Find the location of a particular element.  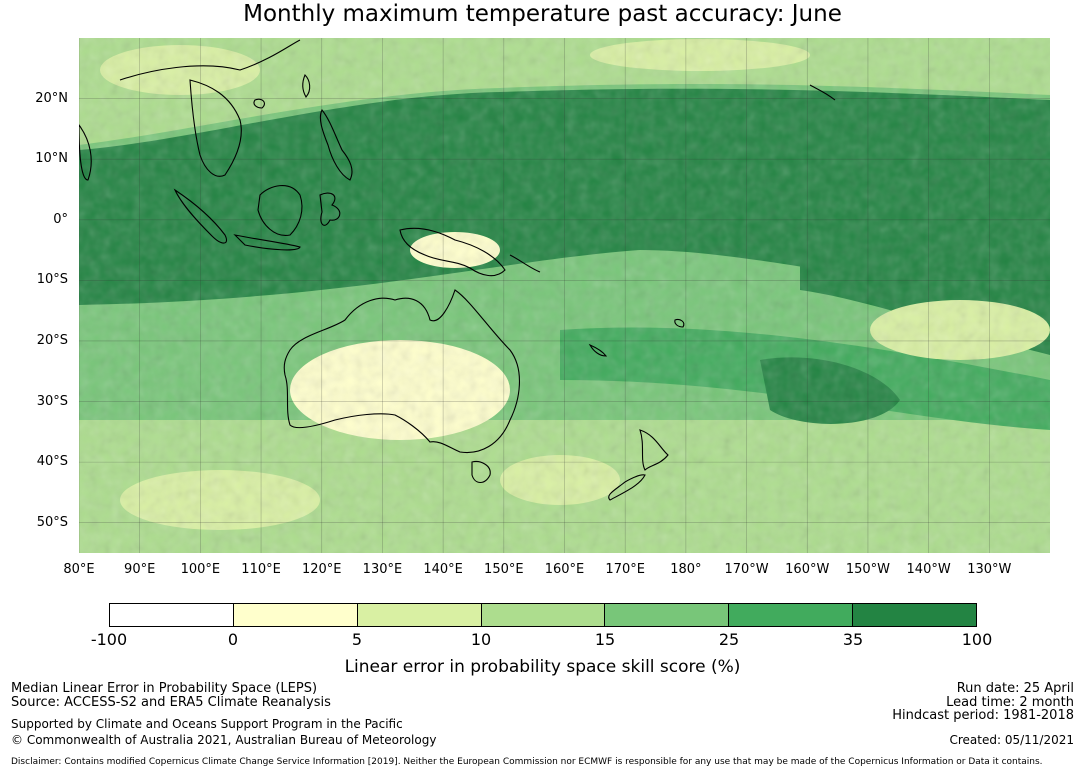

longitude-label: 150°E is located at coordinates (504, 569).